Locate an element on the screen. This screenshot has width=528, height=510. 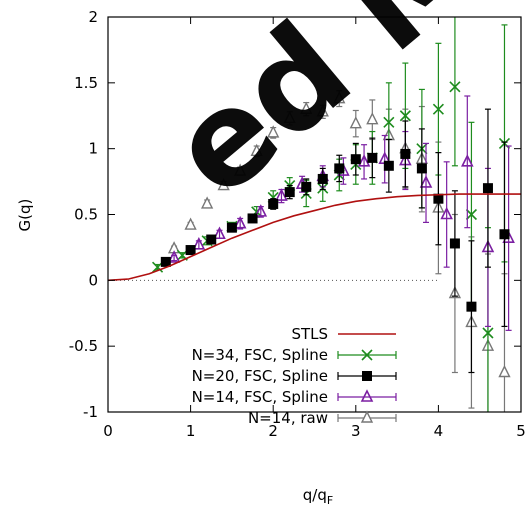
x-axis-label: q/qF is located at coordinates (318, 496).